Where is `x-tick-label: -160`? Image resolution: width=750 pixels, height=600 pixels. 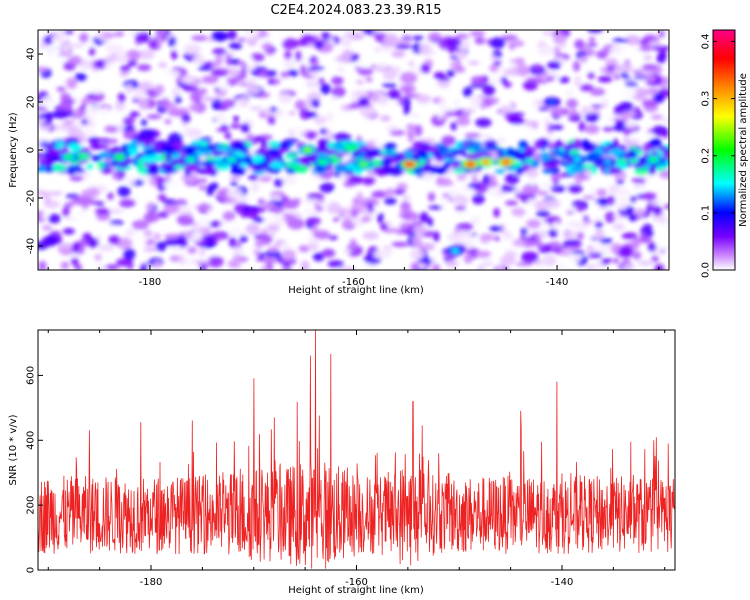 x-tick-label: -160 is located at coordinates (353, 282).